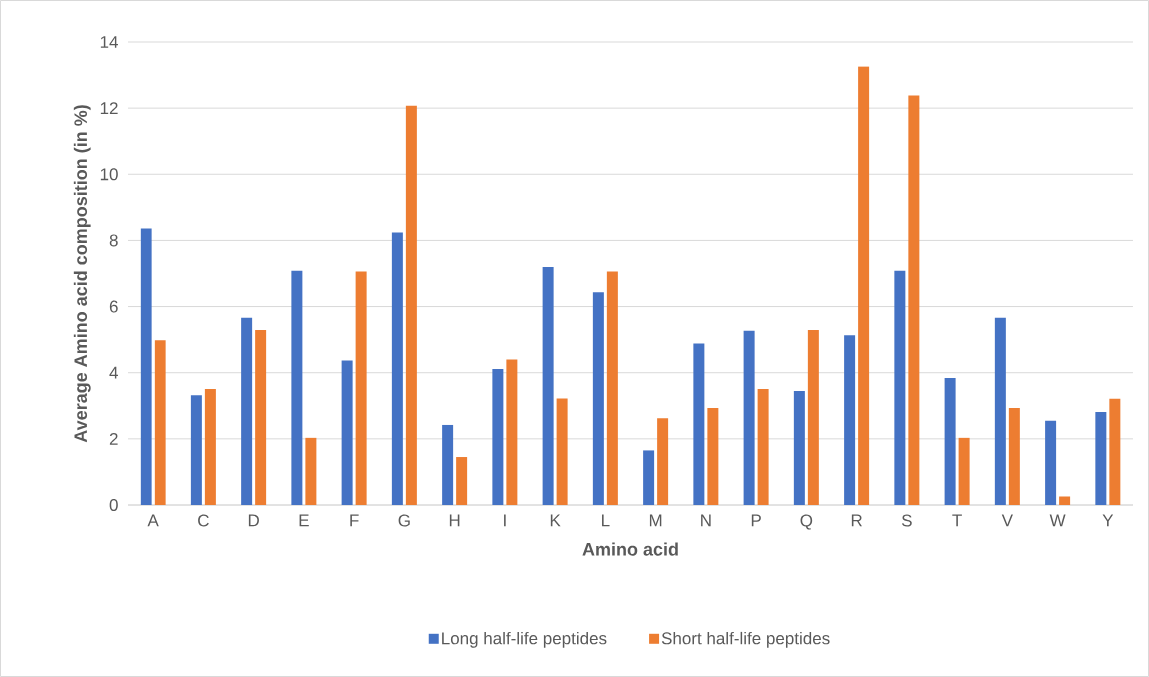  Describe the element at coordinates (957, 520) in the screenshot. I see `x-tick-label: T` at that location.